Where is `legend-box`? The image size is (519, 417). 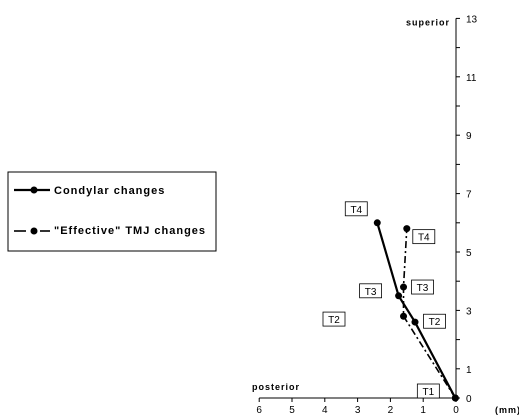 legend-box is located at coordinates (112, 211).